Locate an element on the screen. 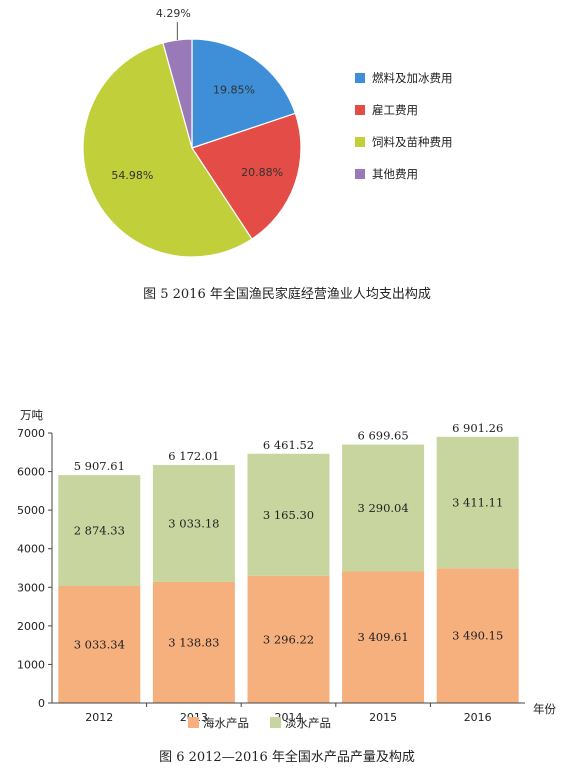 The image size is (574, 776). y-tick-label: 6000 is located at coordinates (31, 472).